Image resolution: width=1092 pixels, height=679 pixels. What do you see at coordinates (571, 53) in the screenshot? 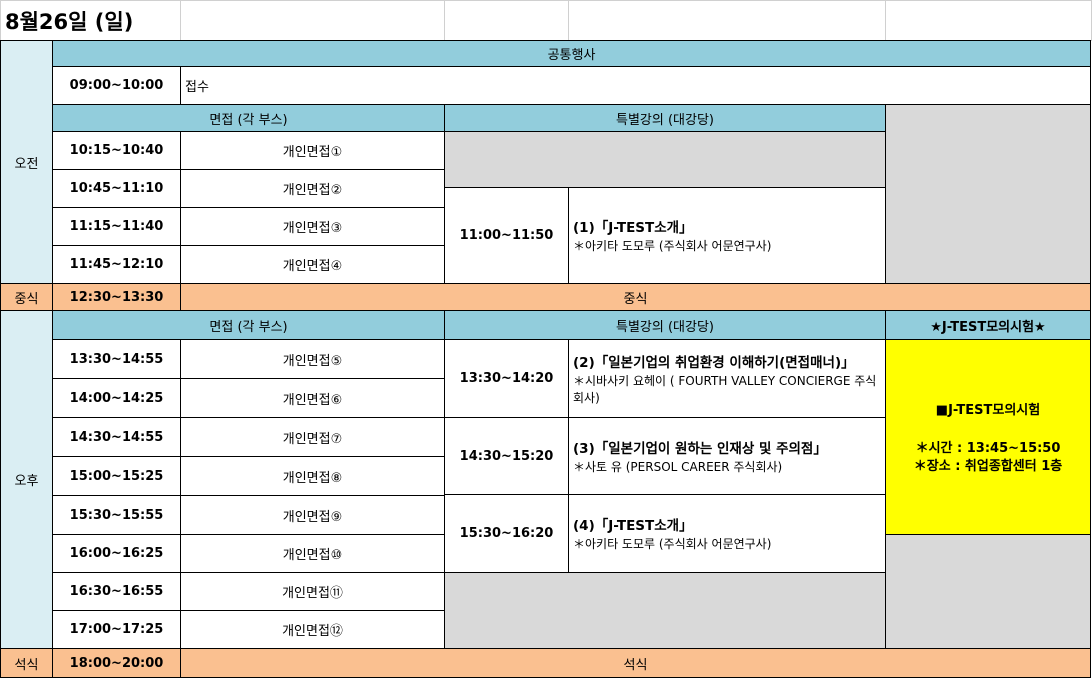
I see `common-header: 공통행사` at bounding box center [571, 53].